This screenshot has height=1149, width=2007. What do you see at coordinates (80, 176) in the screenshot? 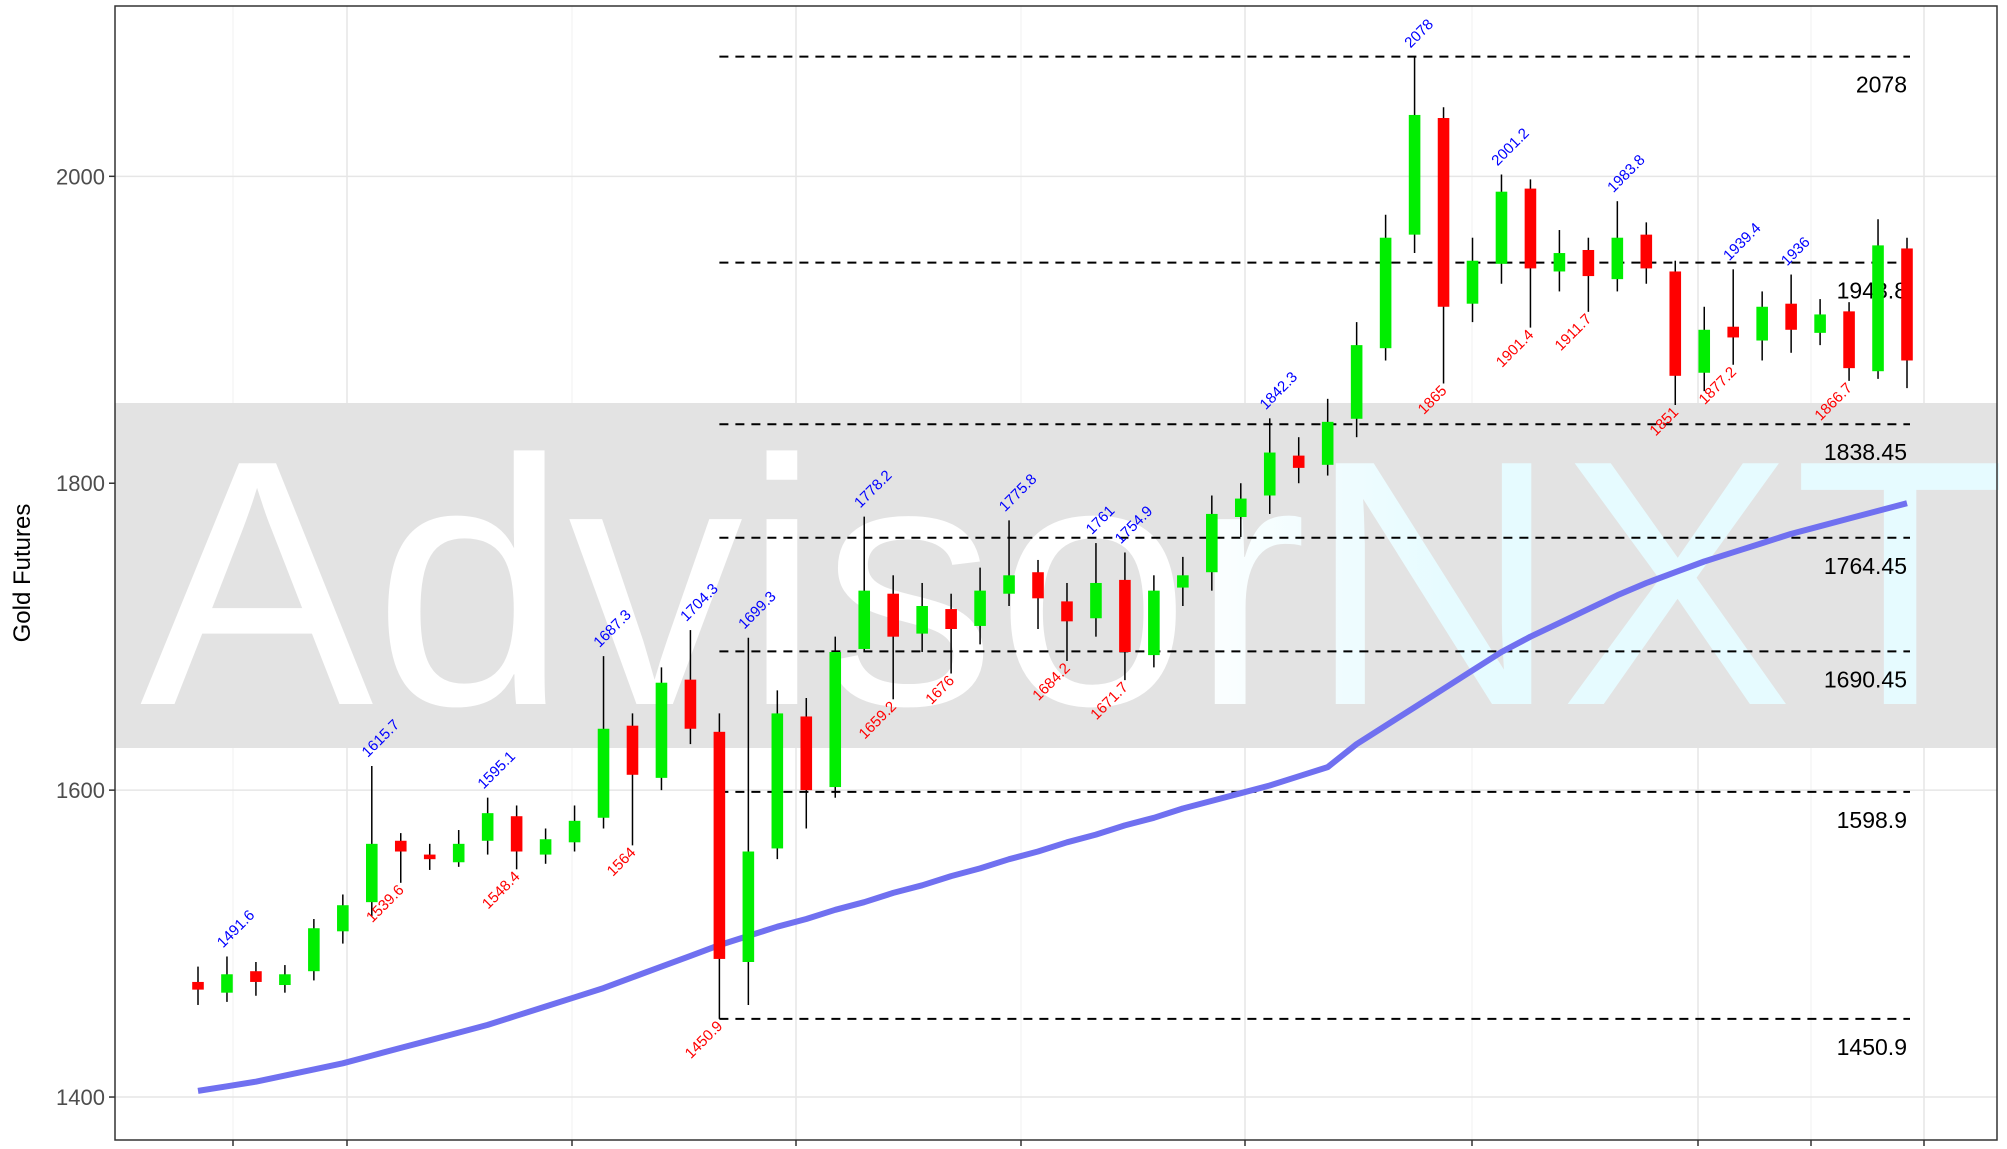
I see `y-tick-label: 2000` at bounding box center [80, 176].